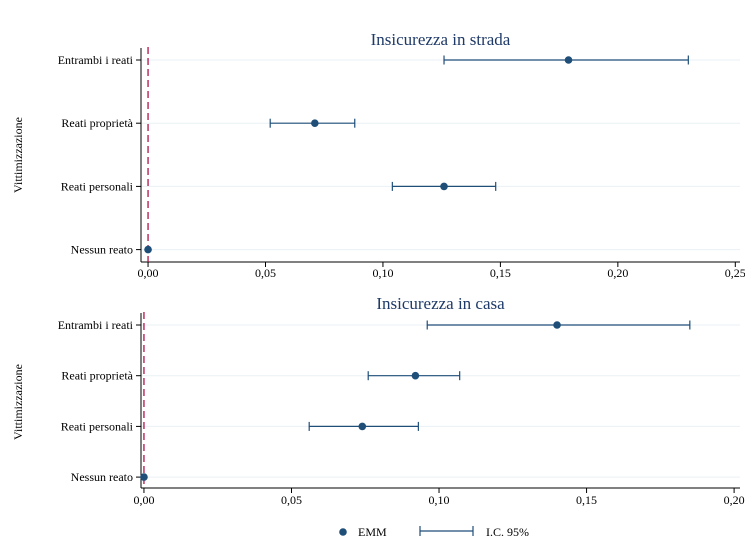 The width and height of the screenshot is (745, 539). What do you see at coordinates (343, 532) in the screenshot?
I see `legend-emm-marker` at bounding box center [343, 532].